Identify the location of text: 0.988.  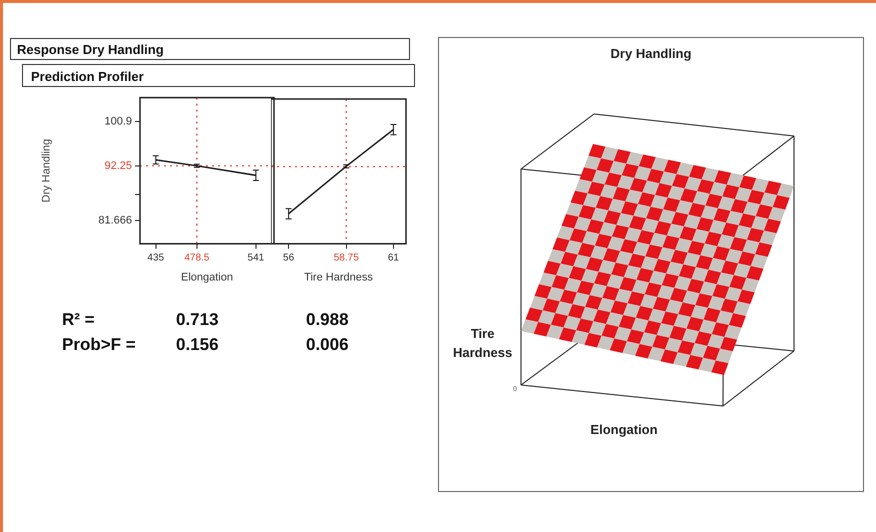
(327, 320).